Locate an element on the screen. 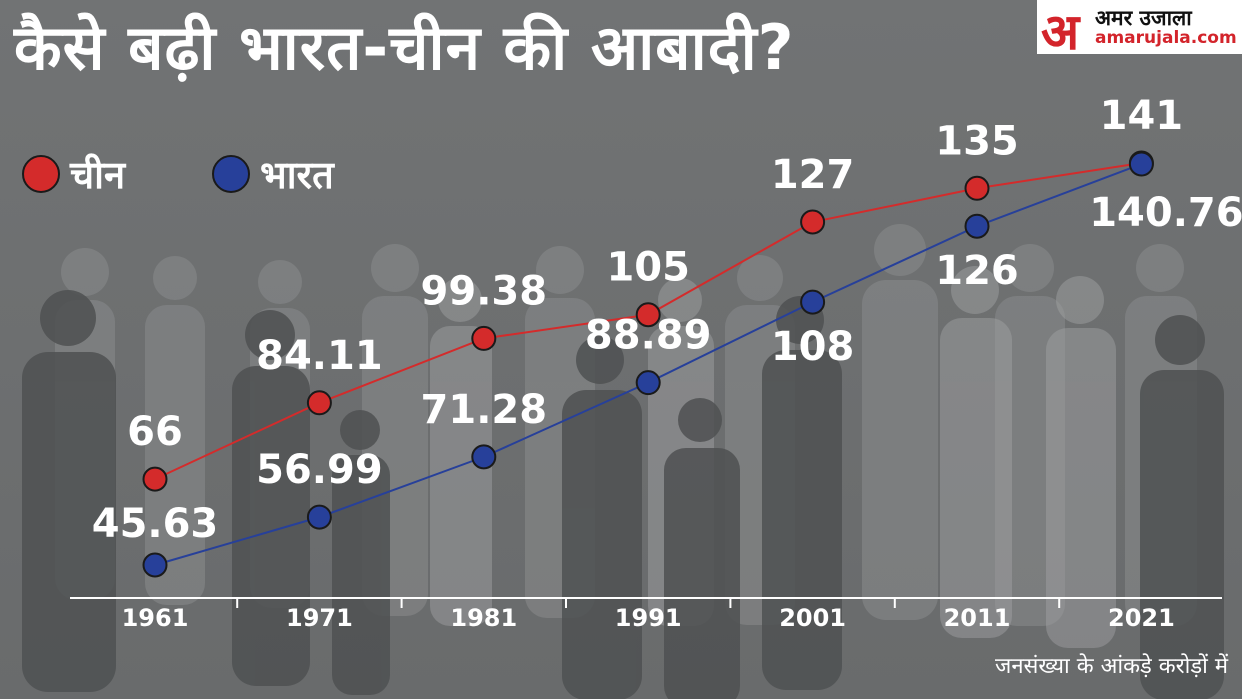 The image size is (1242, 699). logo-mark: अ is located at coordinates (1060, 31).